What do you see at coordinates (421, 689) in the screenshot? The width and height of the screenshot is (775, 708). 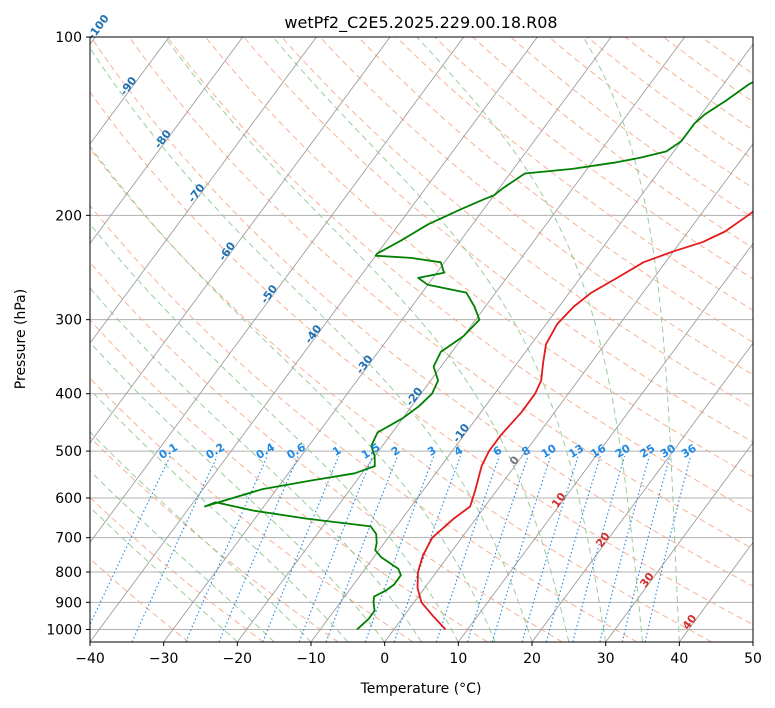 I see `x-axis-label: Temperature (°C)` at bounding box center [421, 689].